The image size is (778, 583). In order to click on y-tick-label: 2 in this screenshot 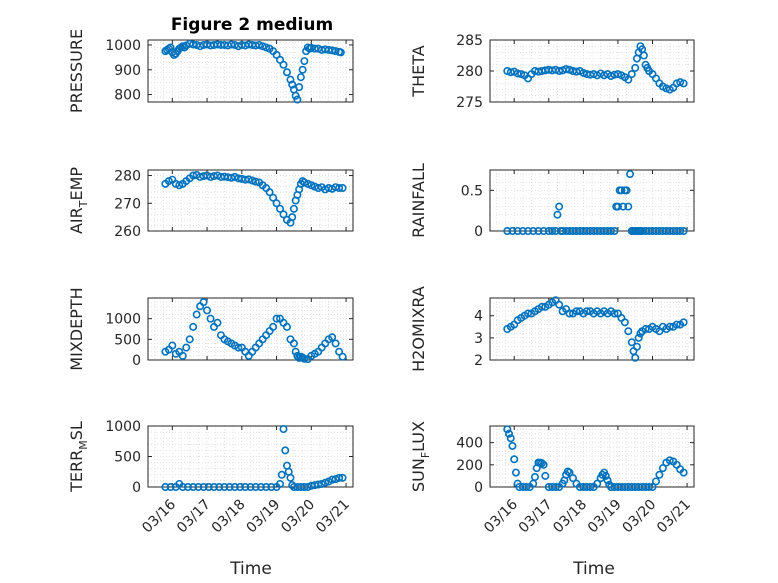, I will do `click(478, 361)`.